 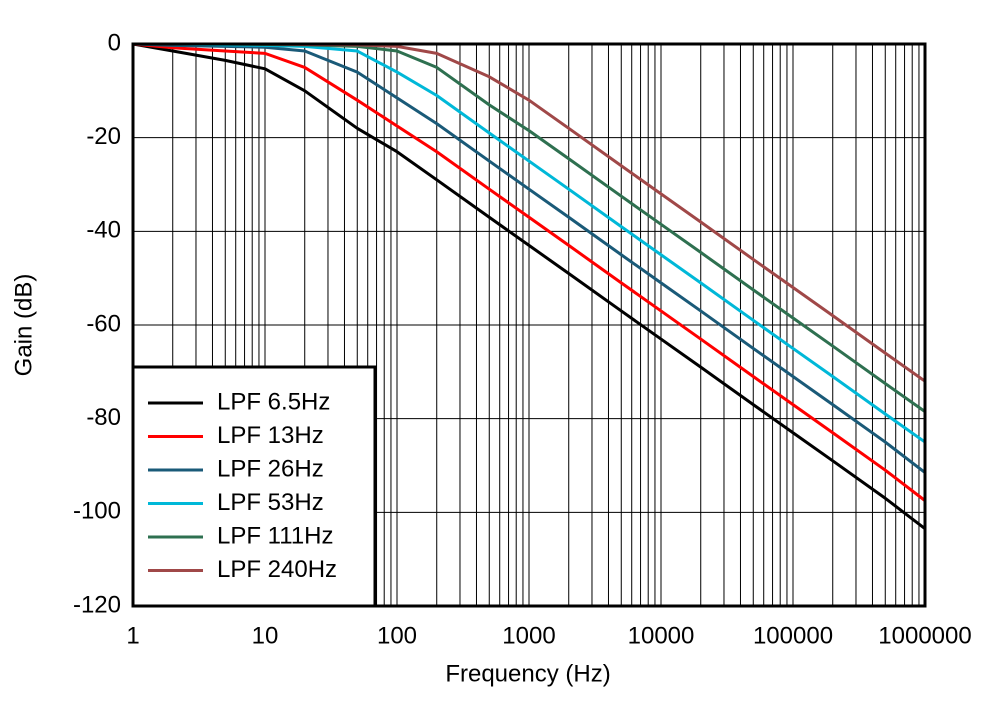 What do you see at coordinates (397, 635) in the screenshot?
I see `x-tick-label: 100` at bounding box center [397, 635].